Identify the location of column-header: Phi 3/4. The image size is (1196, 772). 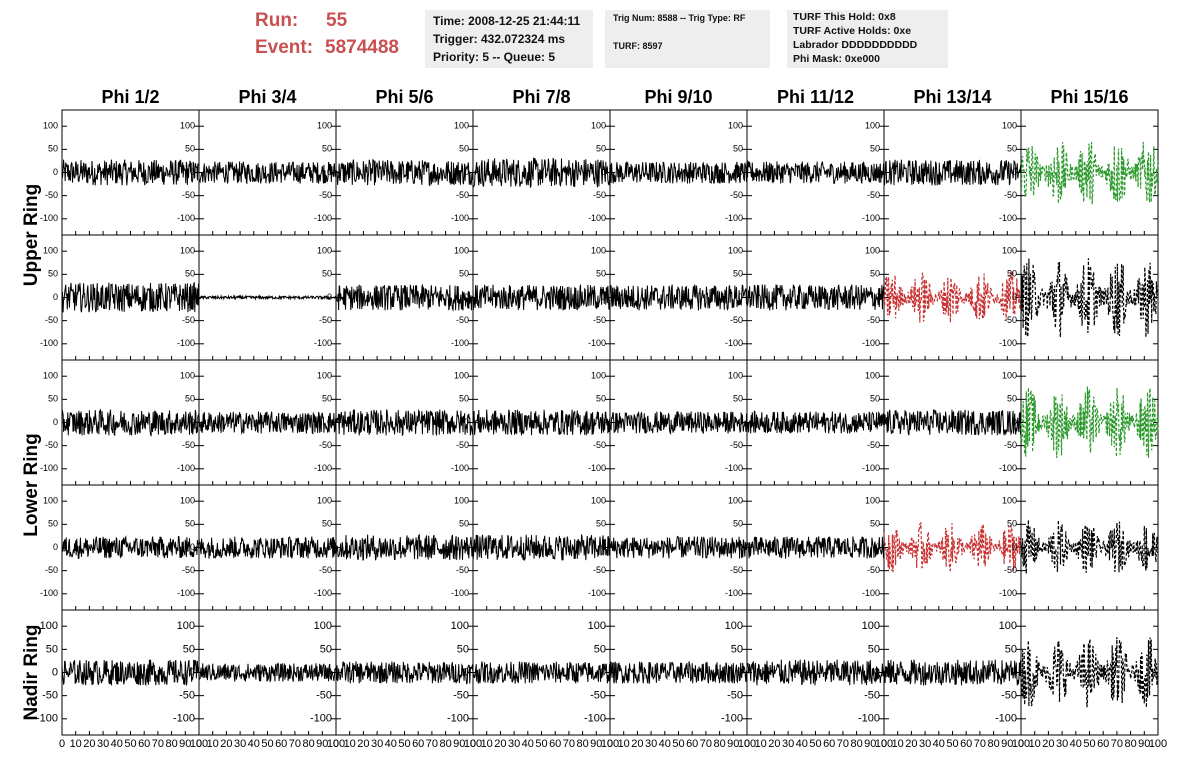
(267, 97).